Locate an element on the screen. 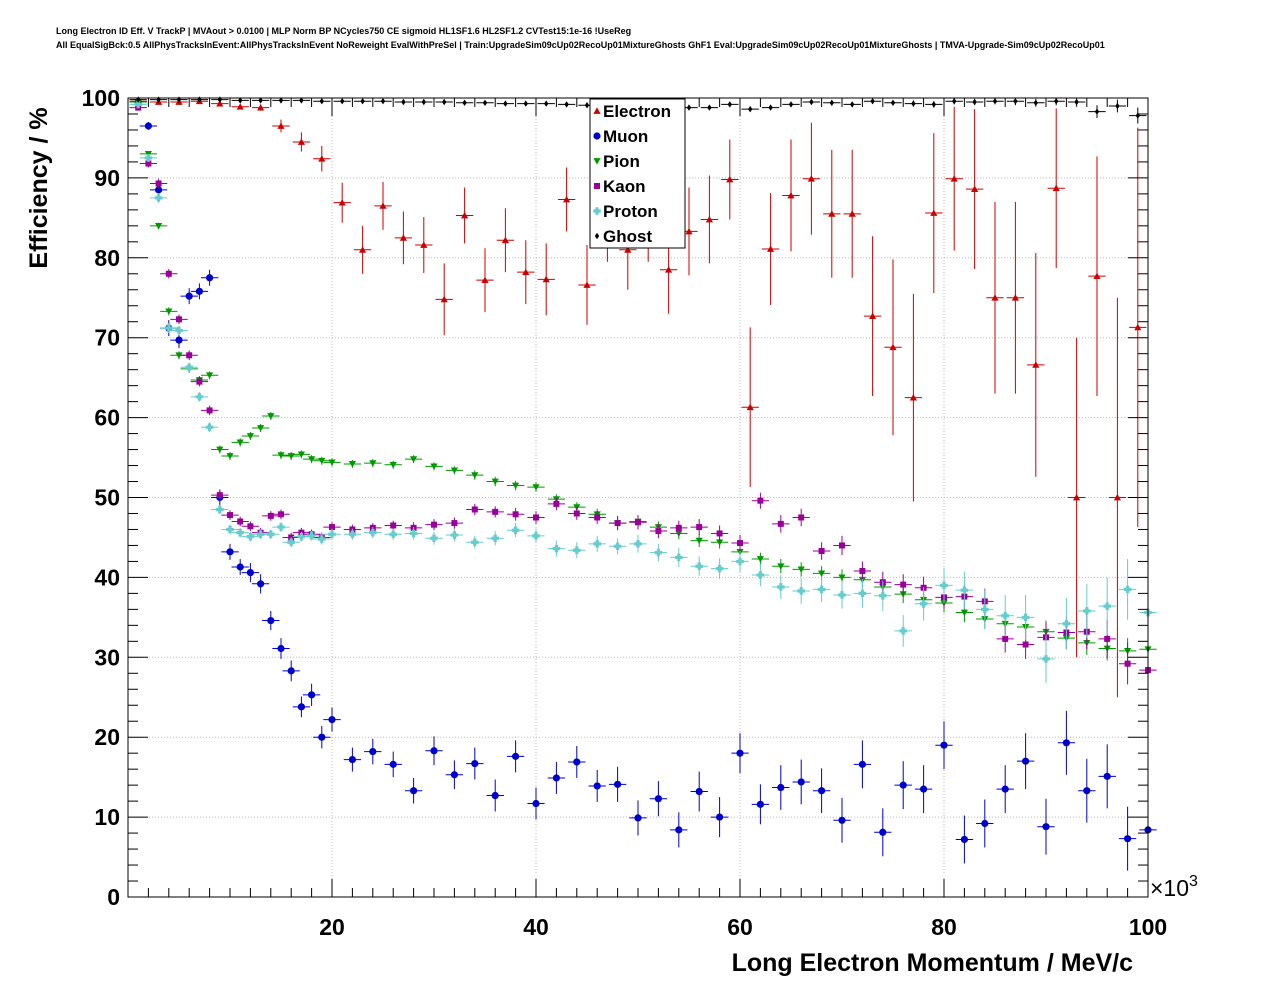 Image resolution: width=1276 pixels, height=996 pixels. y-tick-label: 40 is located at coordinates (107, 577).